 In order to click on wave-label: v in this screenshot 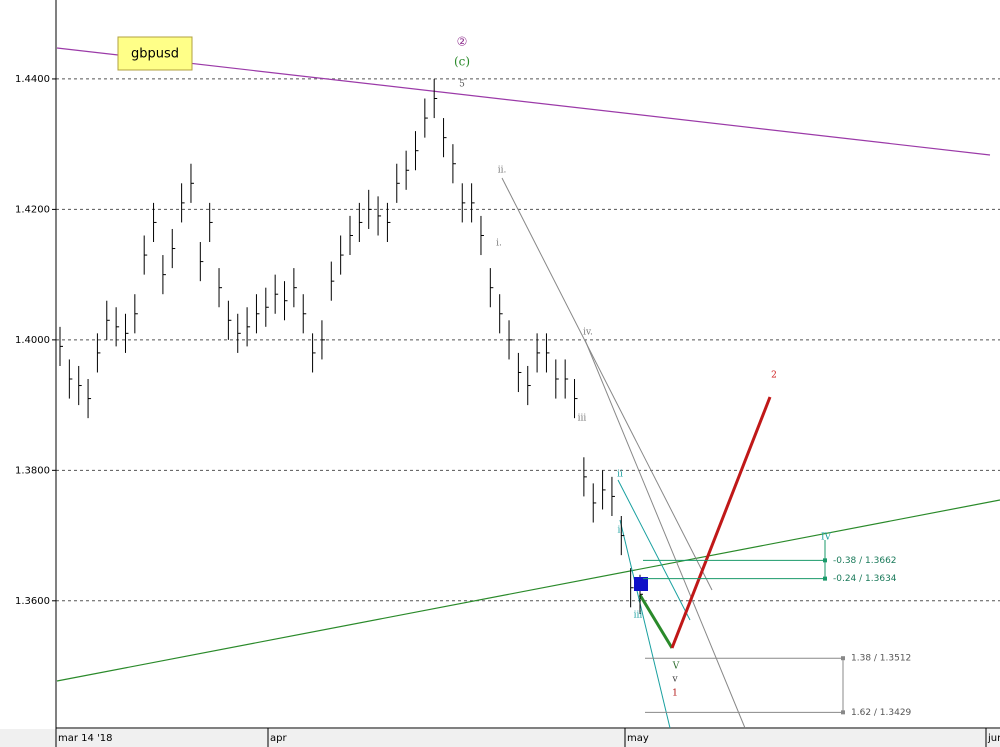, I will do `click(674, 680)`.